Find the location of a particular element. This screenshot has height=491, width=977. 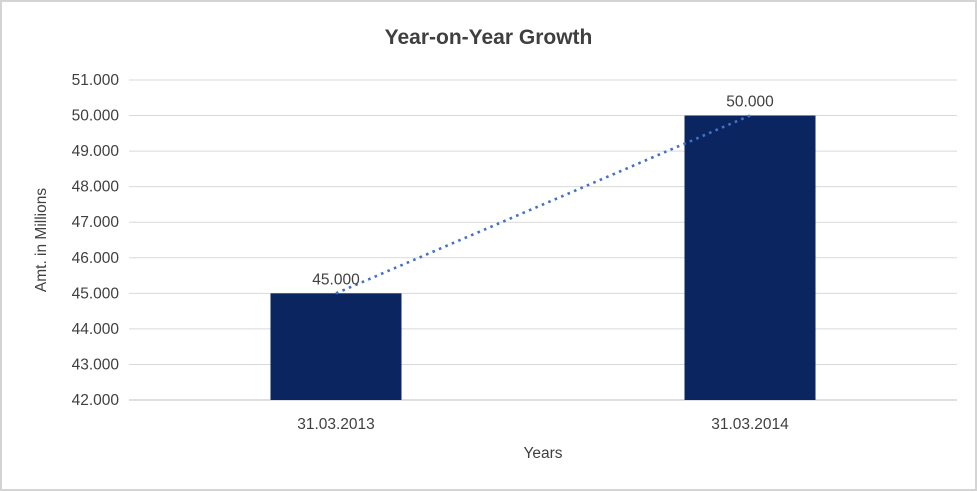

data-label: 45.000 is located at coordinates (336, 279).